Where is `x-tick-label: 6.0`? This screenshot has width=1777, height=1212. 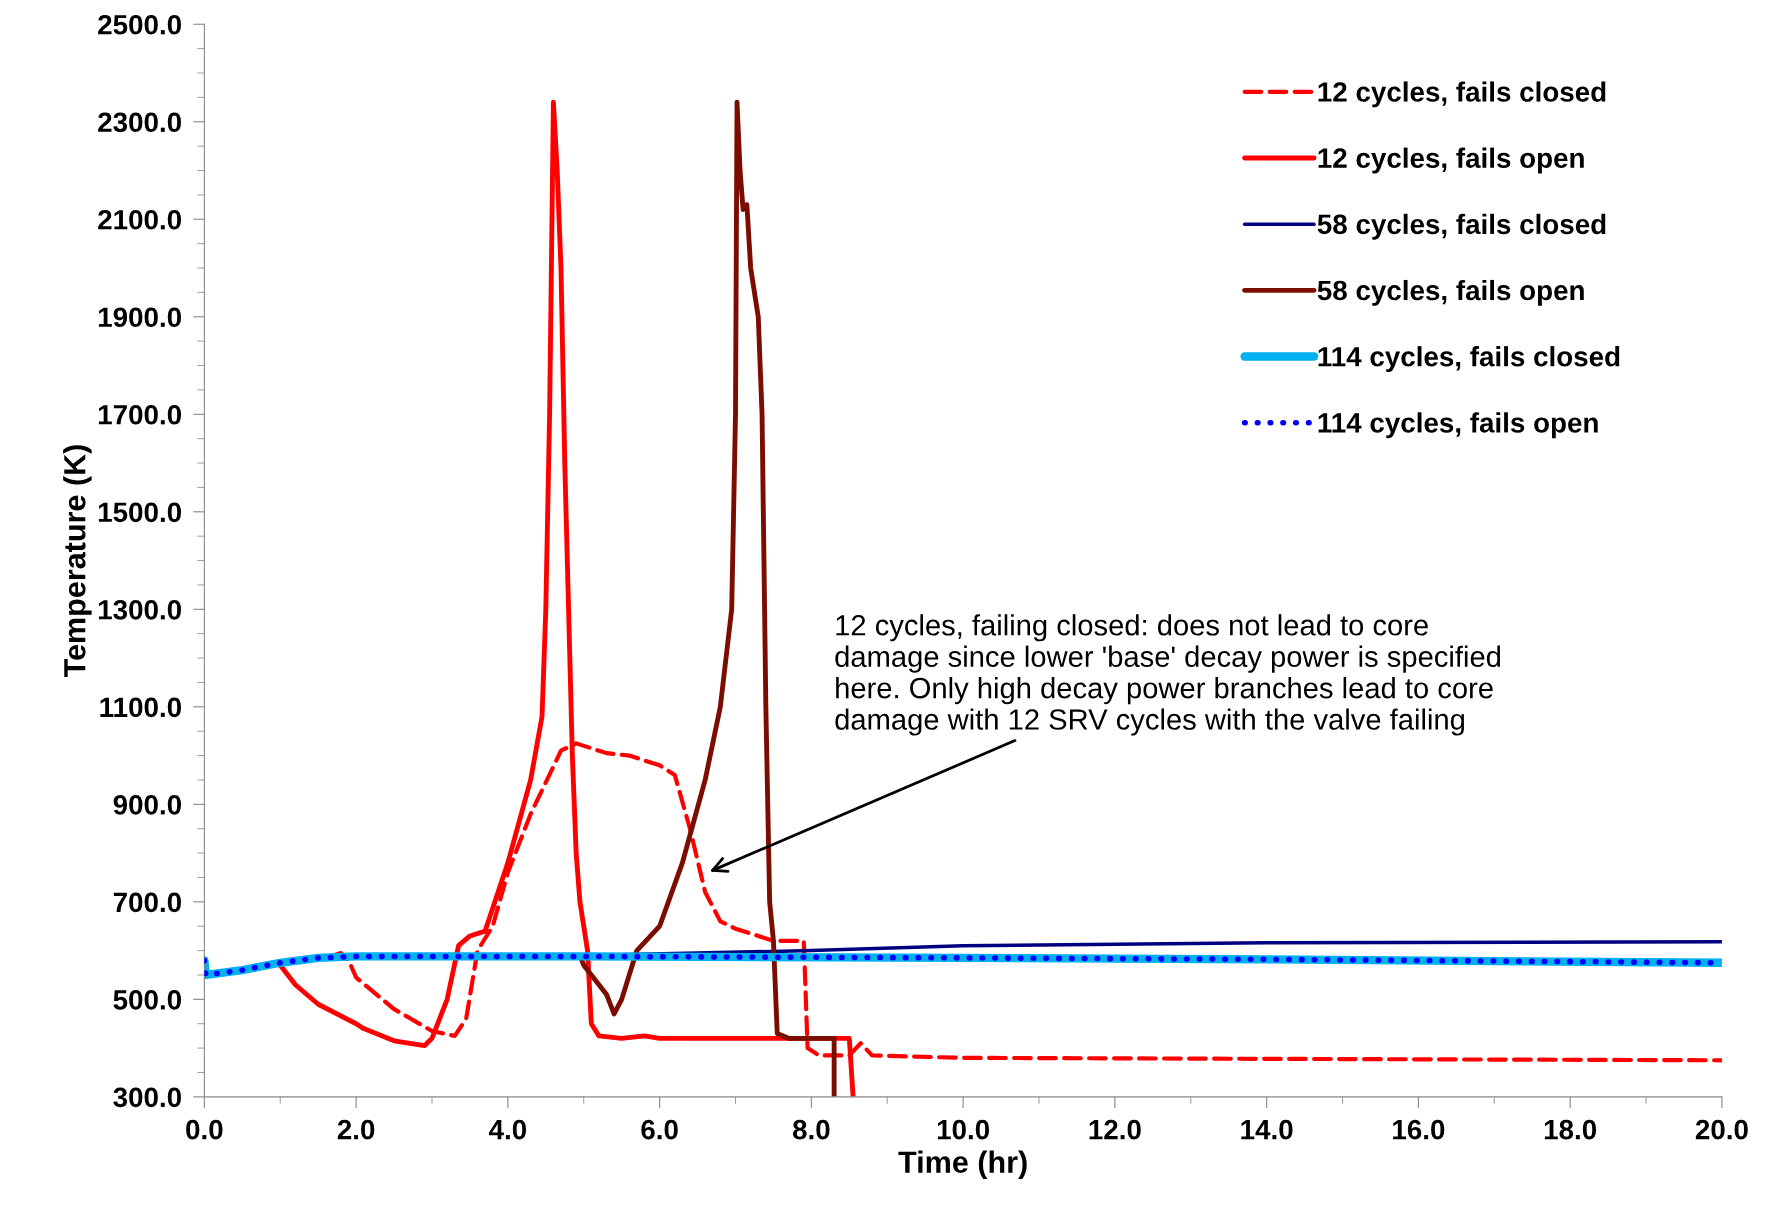
x-tick-label: 6.0 is located at coordinates (659, 1129).